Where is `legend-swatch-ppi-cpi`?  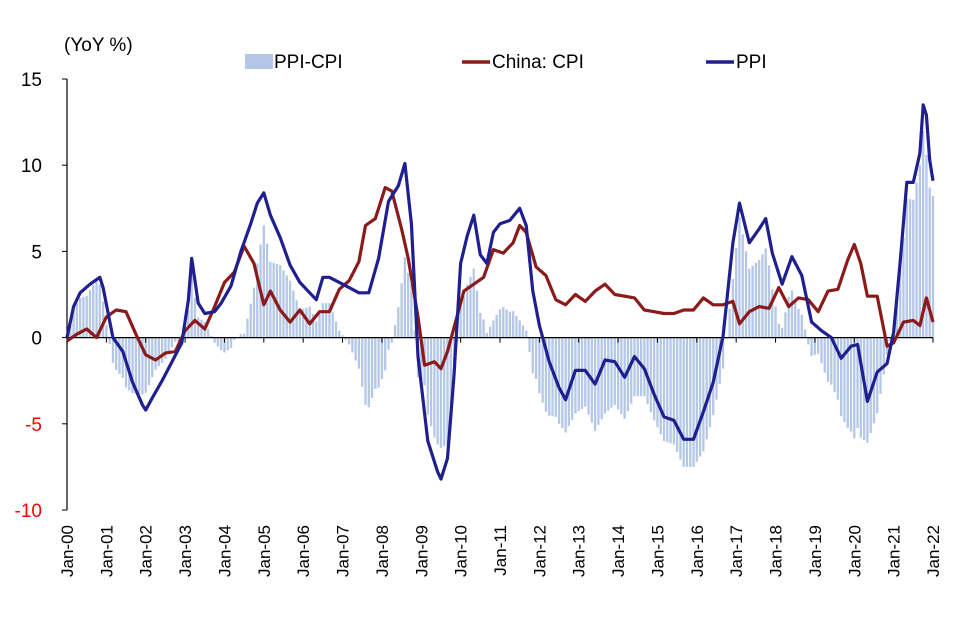 legend-swatch-ppi-cpi is located at coordinates (259, 61).